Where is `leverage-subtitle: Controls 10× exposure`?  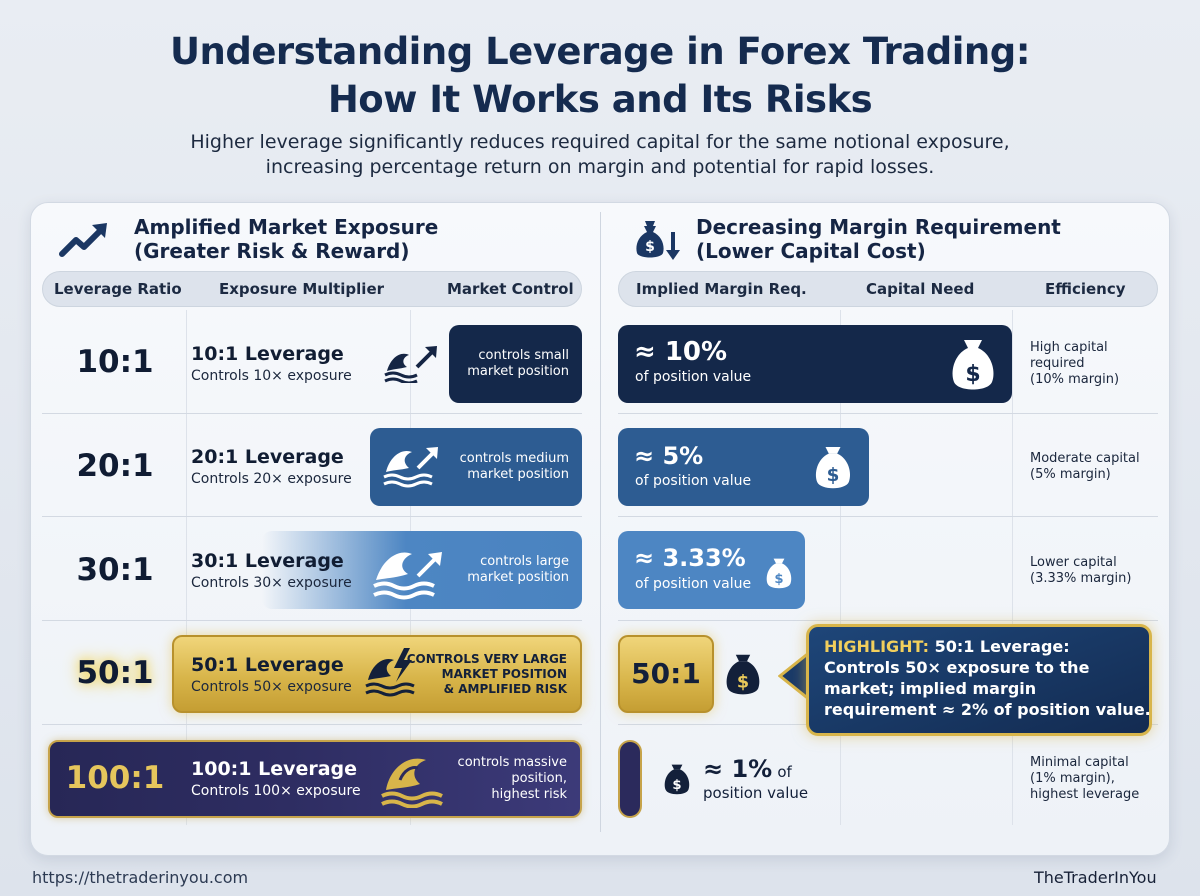
leverage-subtitle: Controls 10× exposure is located at coordinates (271, 376).